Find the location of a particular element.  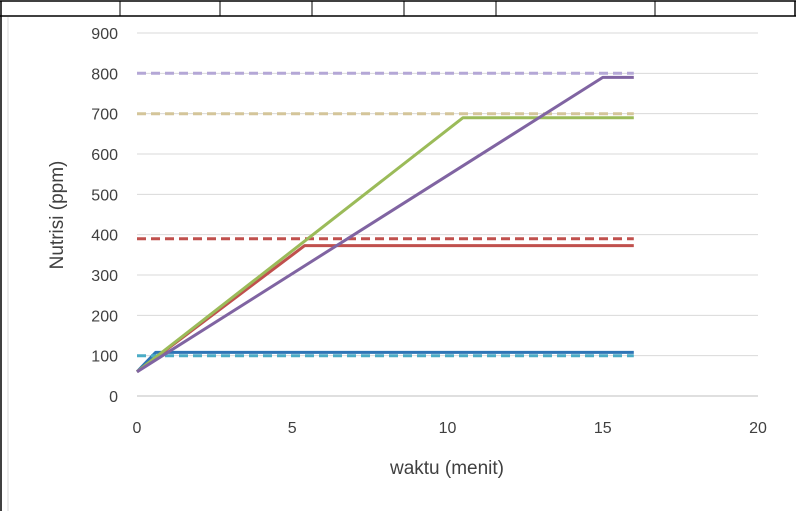

x-tick-label: 15 is located at coordinates (603, 428).